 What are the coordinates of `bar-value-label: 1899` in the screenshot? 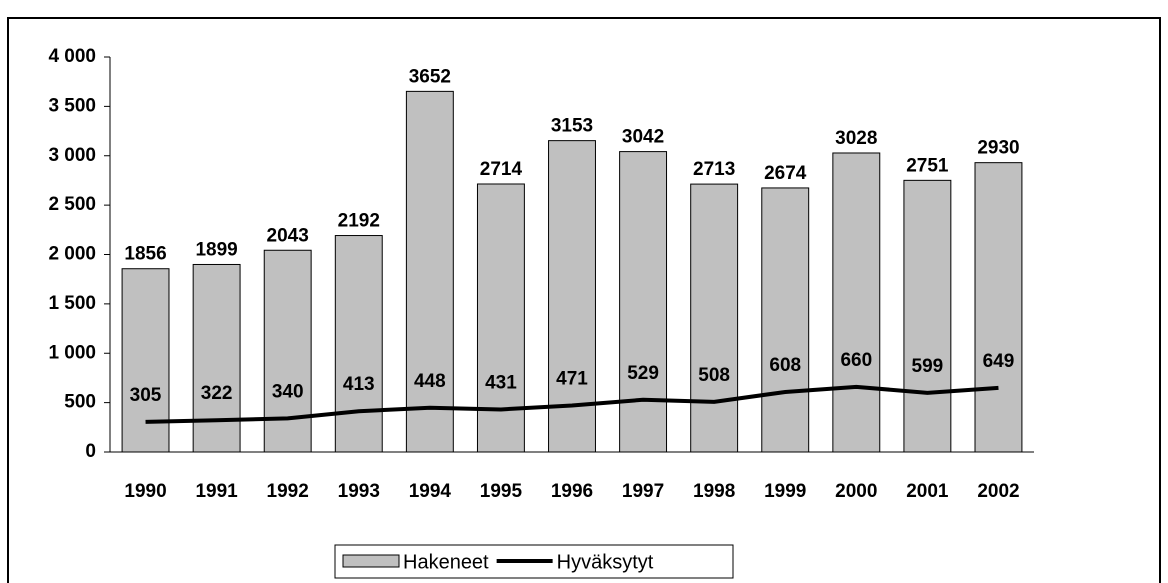 It's located at (216, 249).